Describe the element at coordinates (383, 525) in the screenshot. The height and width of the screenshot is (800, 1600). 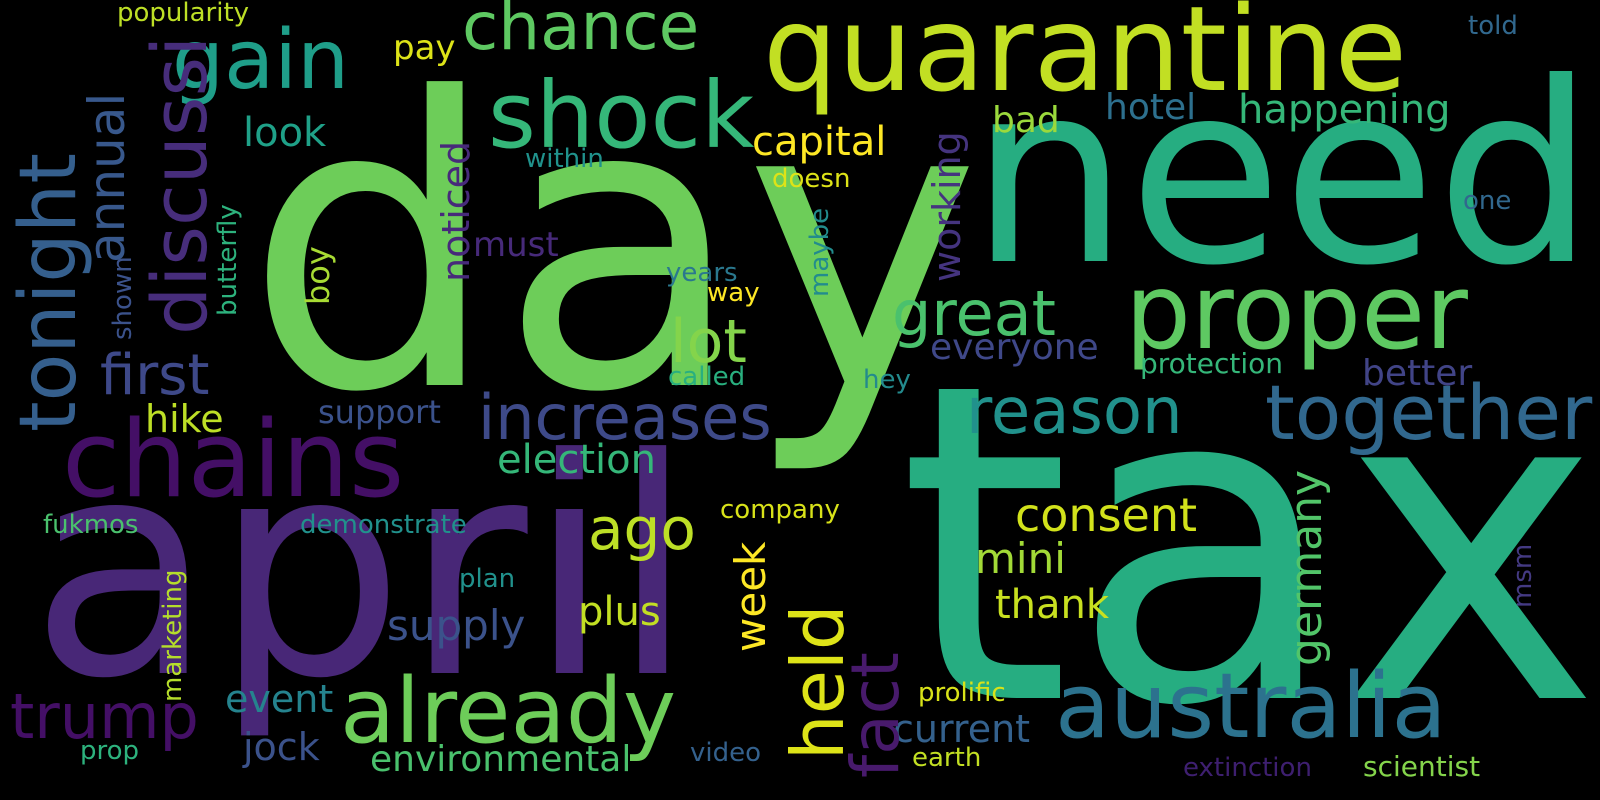
I see `word-demonstrate: demonstrate` at that location.